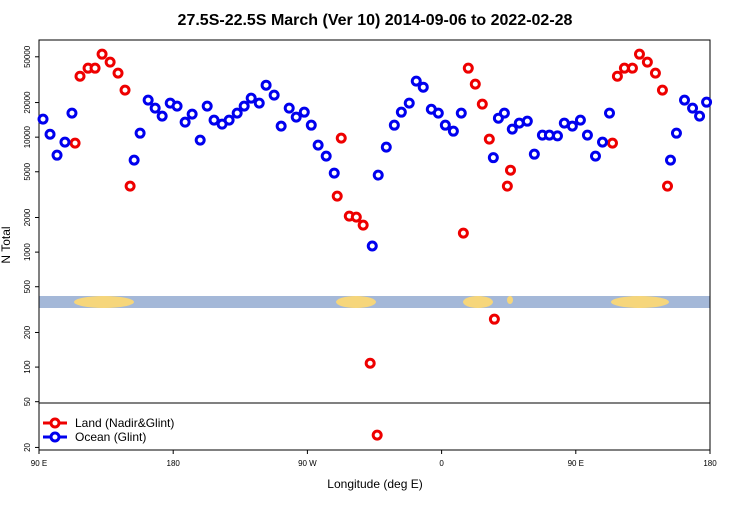  Describe the element at coordinates (374, 302) in the screenshot. I see `map-strip` at that location.